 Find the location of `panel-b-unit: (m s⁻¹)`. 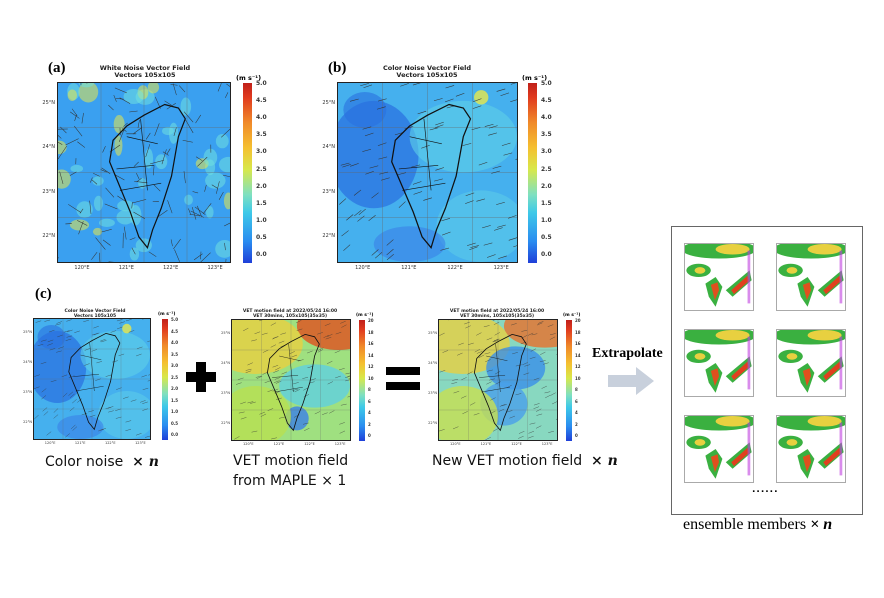

panel-b-unit: (m s⁻¹) is located at coordinates (535, 78).